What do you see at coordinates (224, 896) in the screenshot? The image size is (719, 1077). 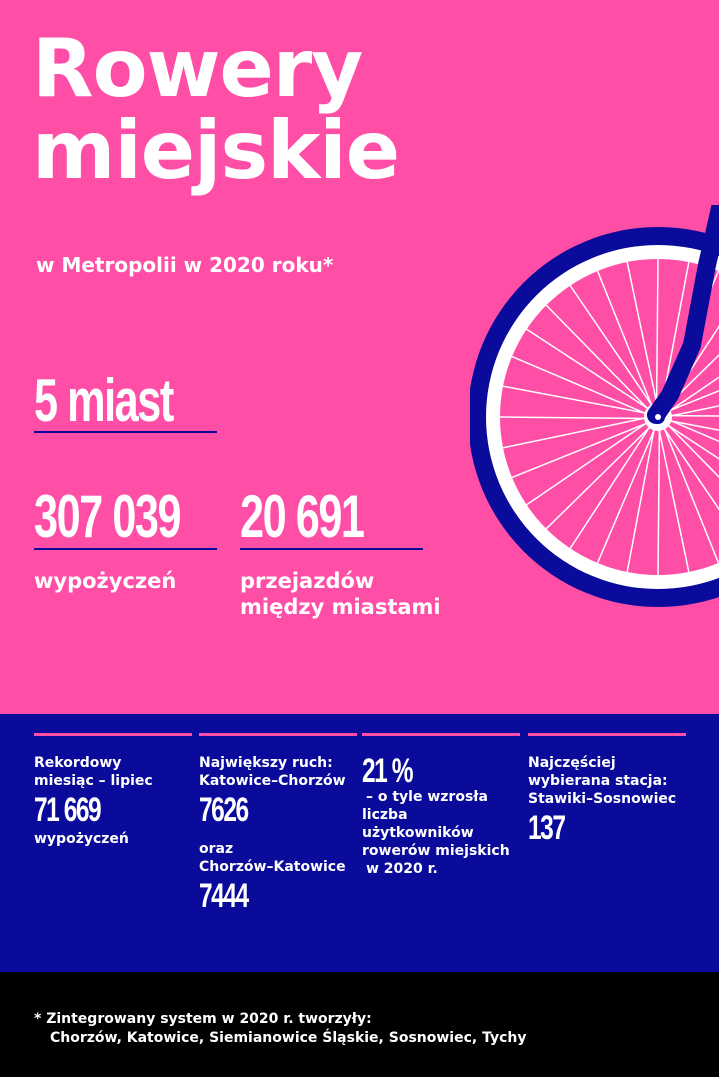 I see `traffic-value-2: 7444` at bounding box center [224, 896].